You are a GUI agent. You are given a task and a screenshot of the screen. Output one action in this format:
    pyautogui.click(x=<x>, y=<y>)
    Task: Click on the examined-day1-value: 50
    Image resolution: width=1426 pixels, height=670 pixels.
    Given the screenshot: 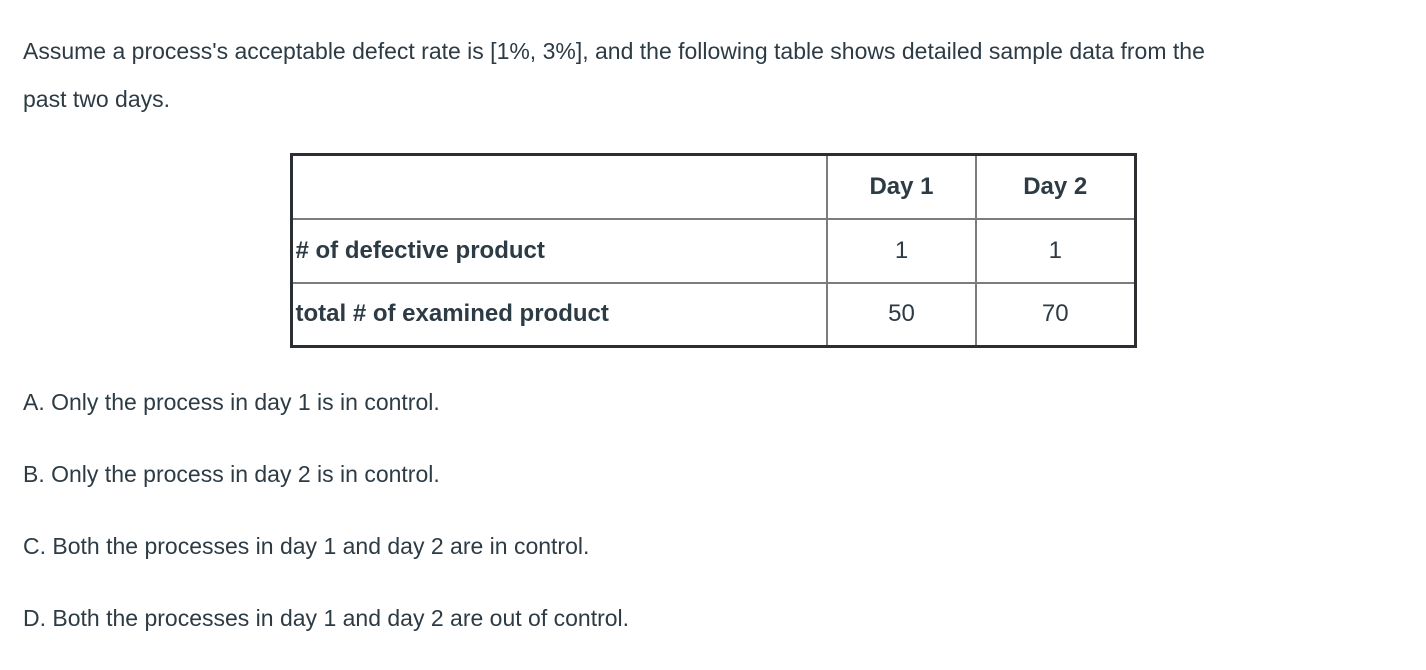 What is the action you would take?
    pyautogui.click(x=901, y=314)
    